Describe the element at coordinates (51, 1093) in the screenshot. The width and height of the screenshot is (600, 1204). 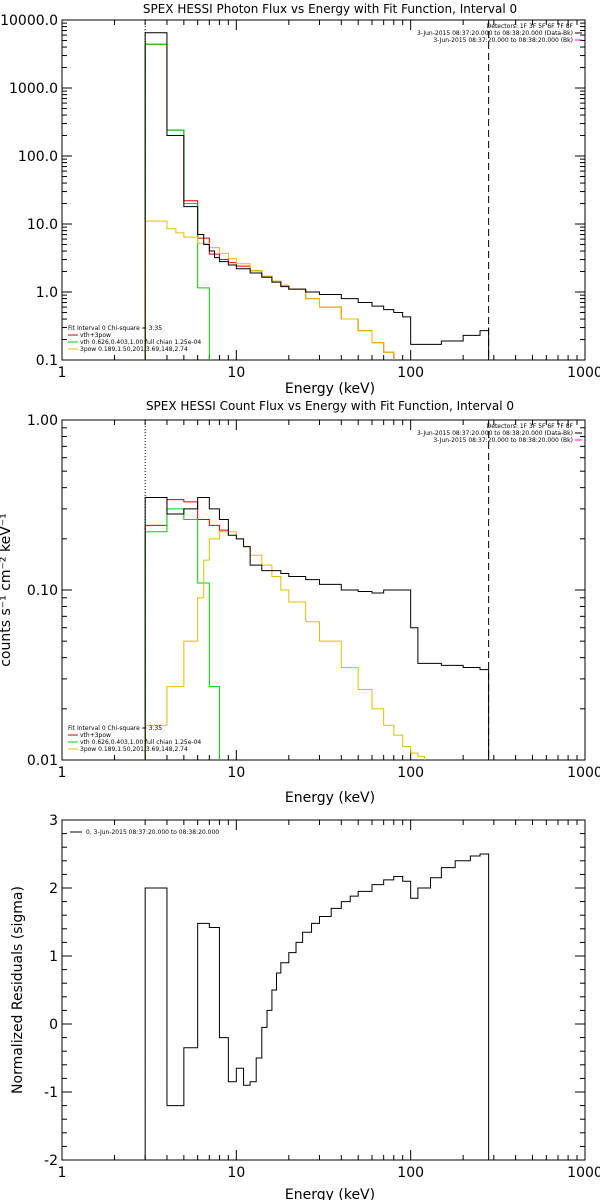
I see `y-tick-label: -1` at that location.